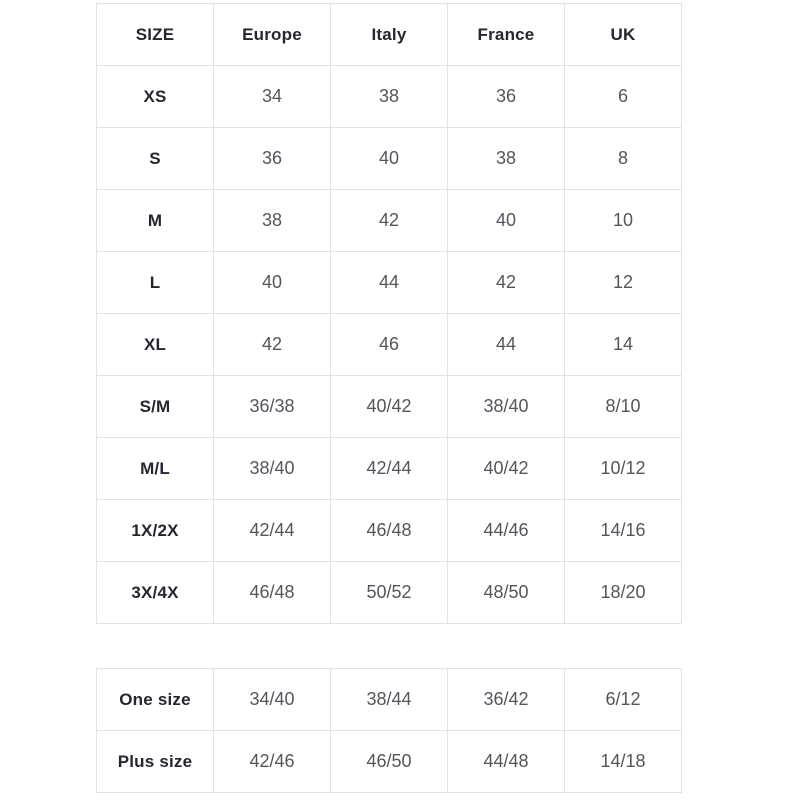 The width and height of the screenshot is (800, 800). I want to click on size-value-cell: 48/50, so click(506, 592).